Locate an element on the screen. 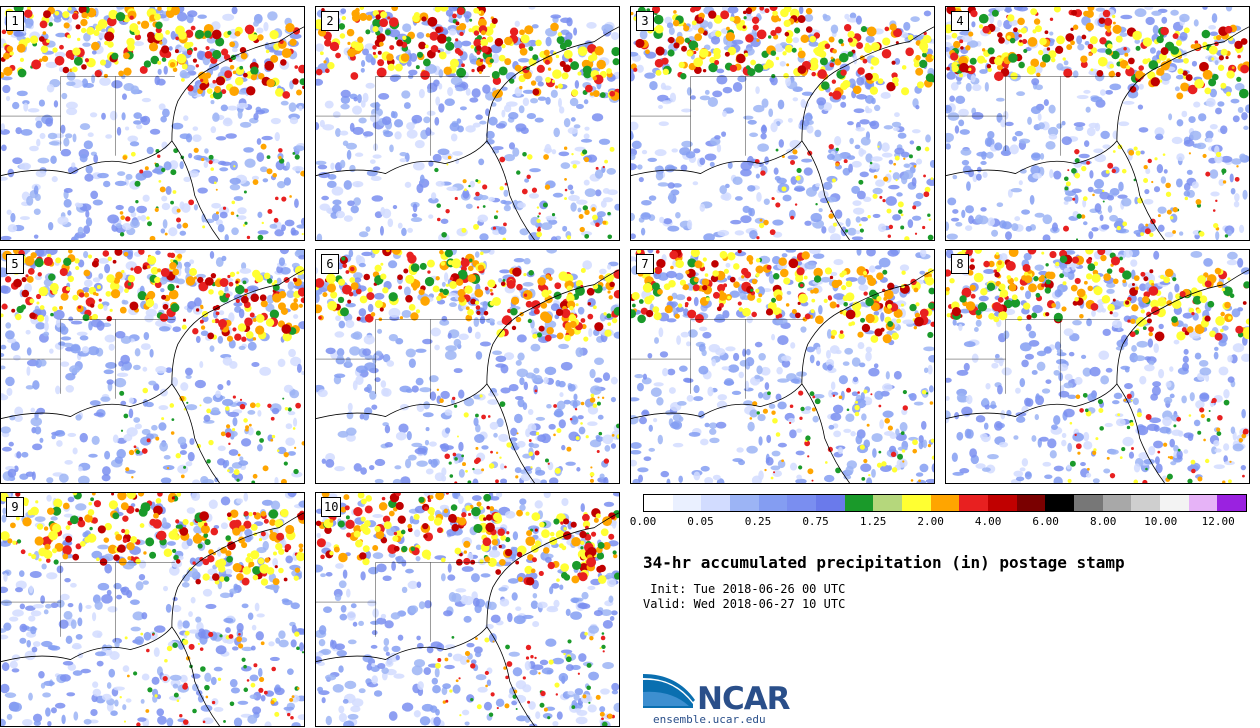 This screenshot has height=728, width=1260. member-number-label: 8 is located at coordinates (960, 264).